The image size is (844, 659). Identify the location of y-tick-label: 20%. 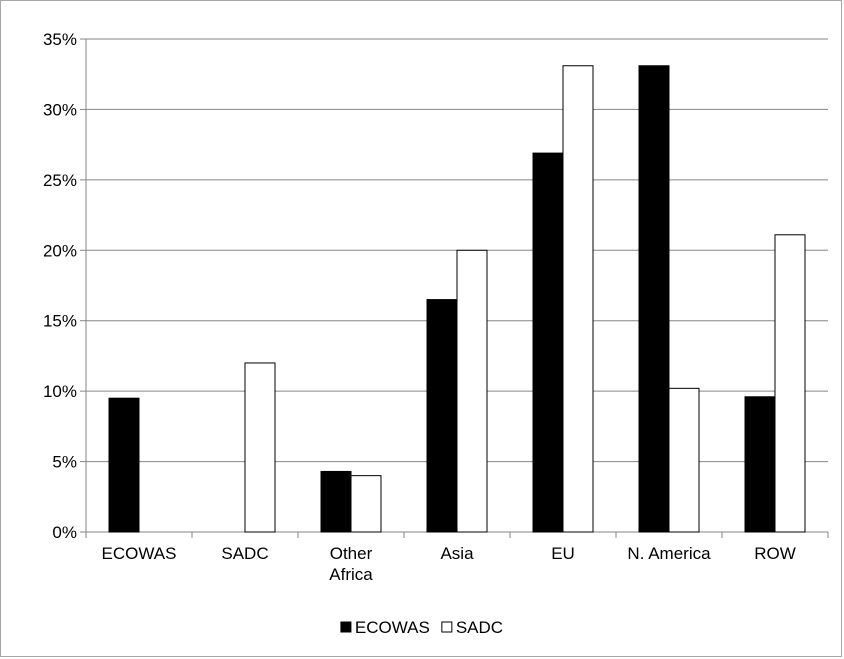
(60, 250).